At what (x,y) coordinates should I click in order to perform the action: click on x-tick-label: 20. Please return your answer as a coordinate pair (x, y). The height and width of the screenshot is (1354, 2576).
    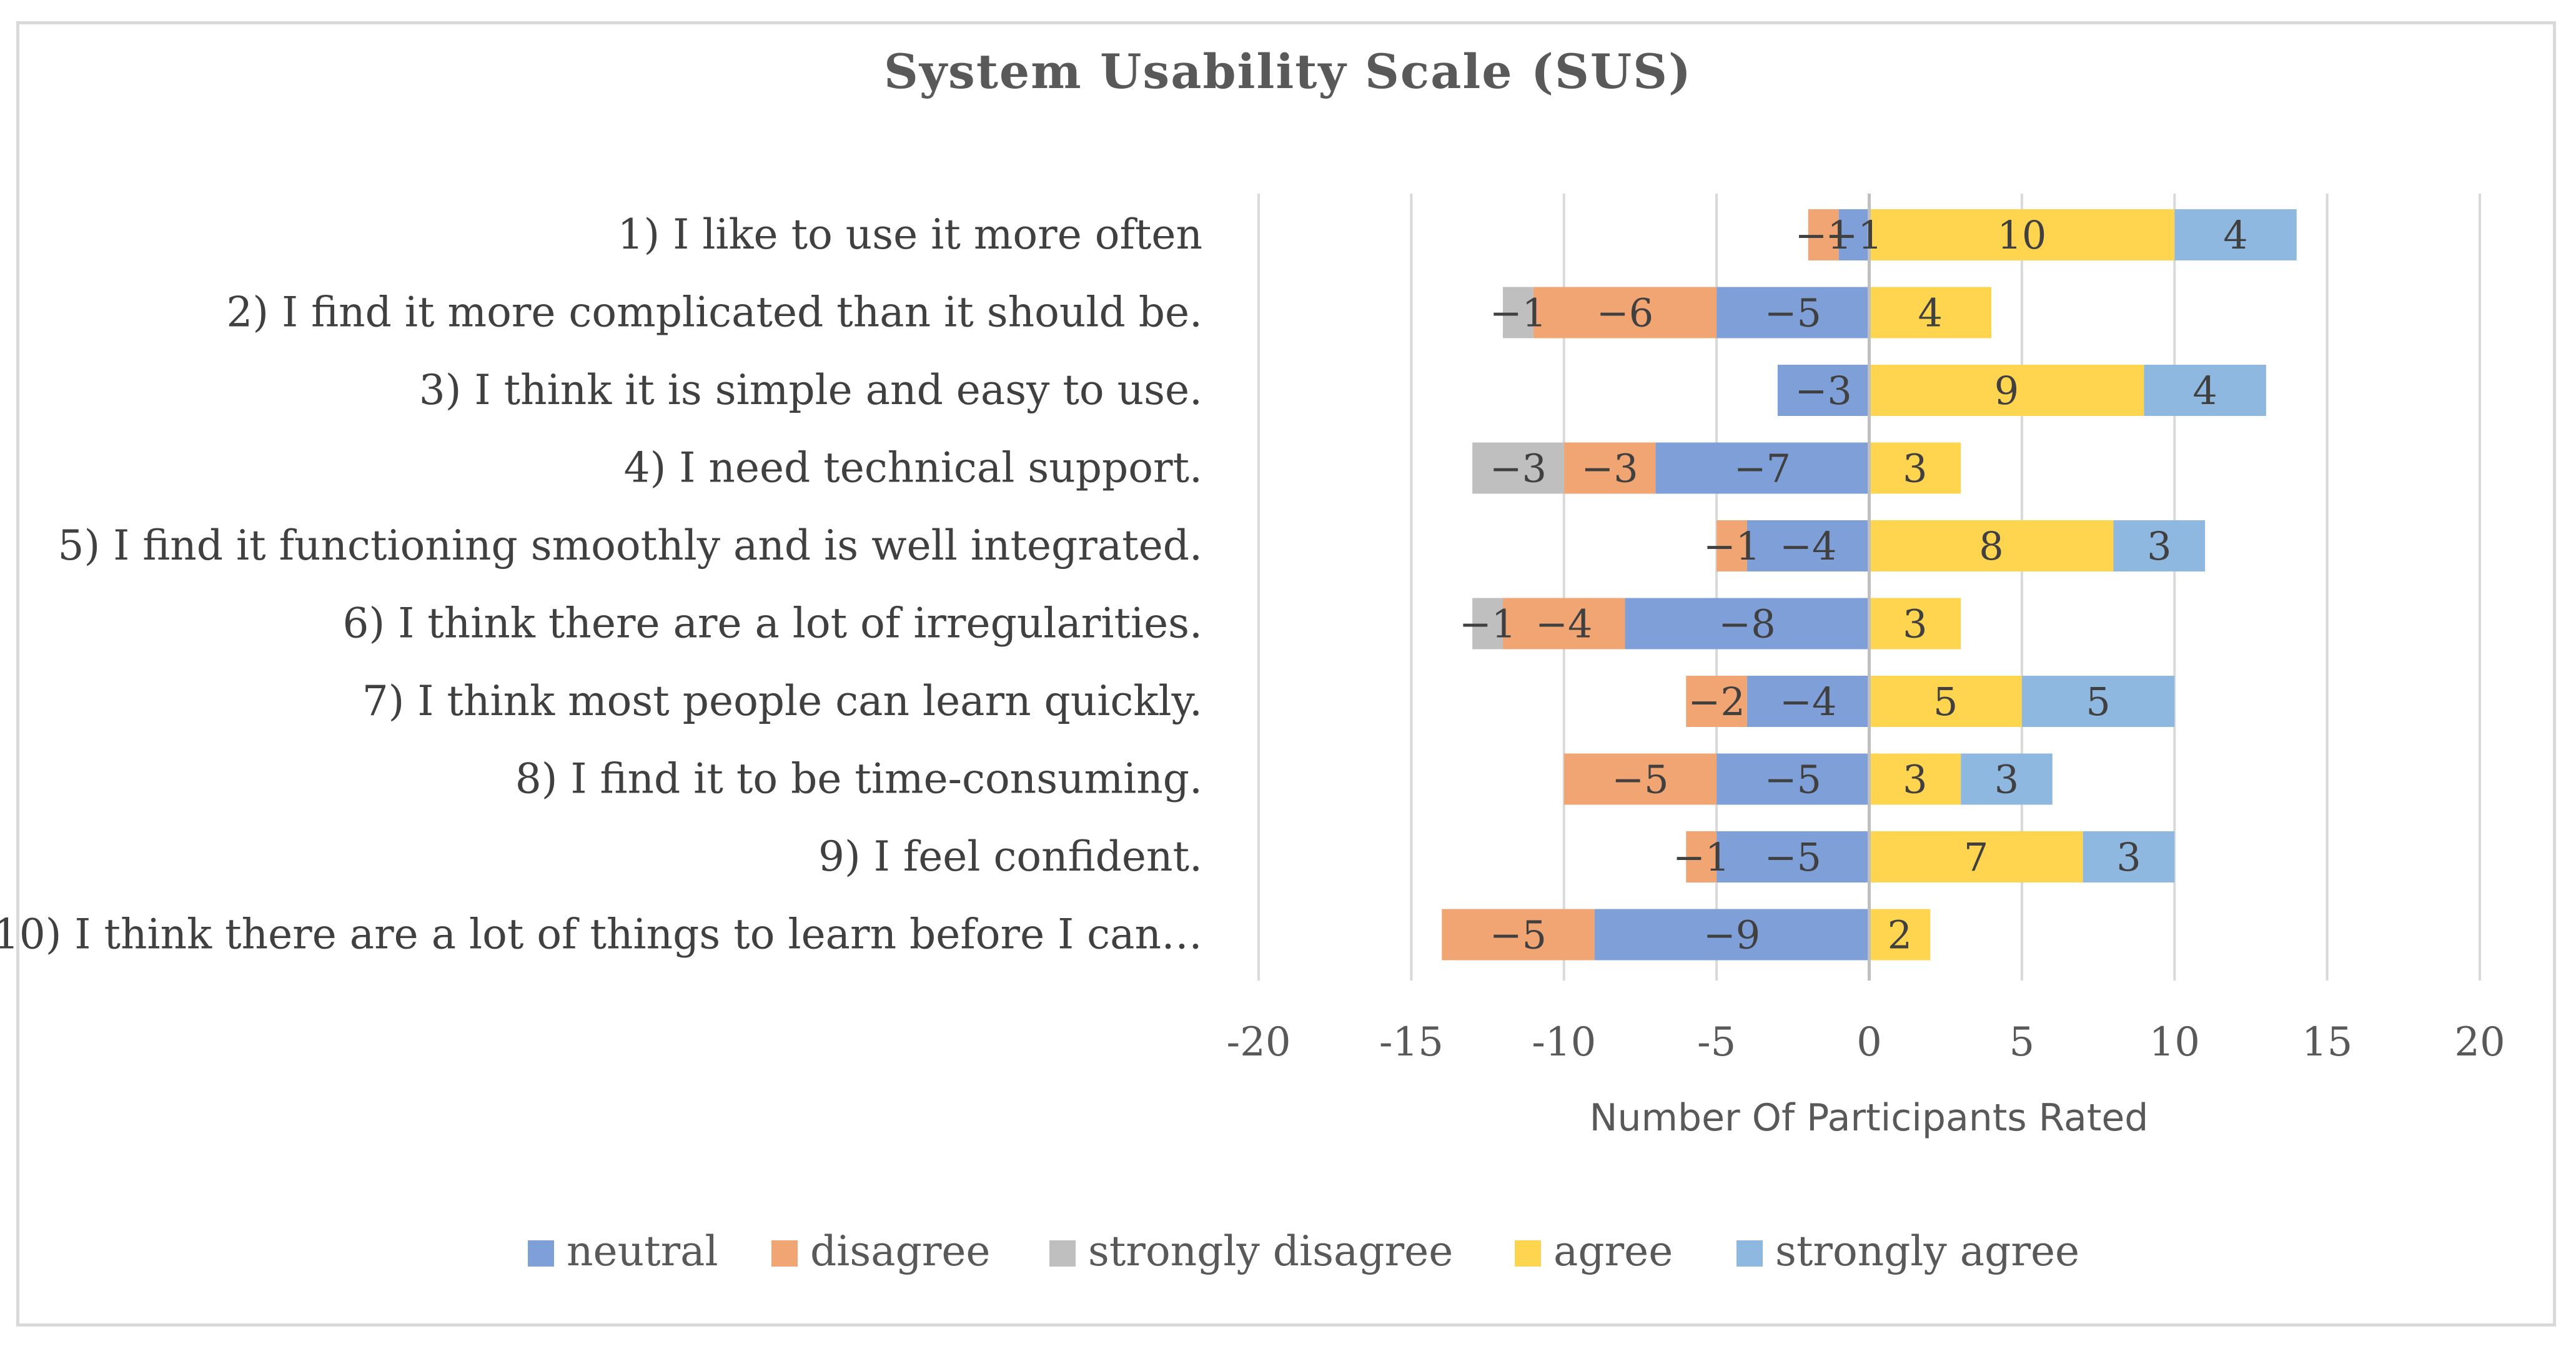
    Looking at the image, I should click on (2479, 1042).